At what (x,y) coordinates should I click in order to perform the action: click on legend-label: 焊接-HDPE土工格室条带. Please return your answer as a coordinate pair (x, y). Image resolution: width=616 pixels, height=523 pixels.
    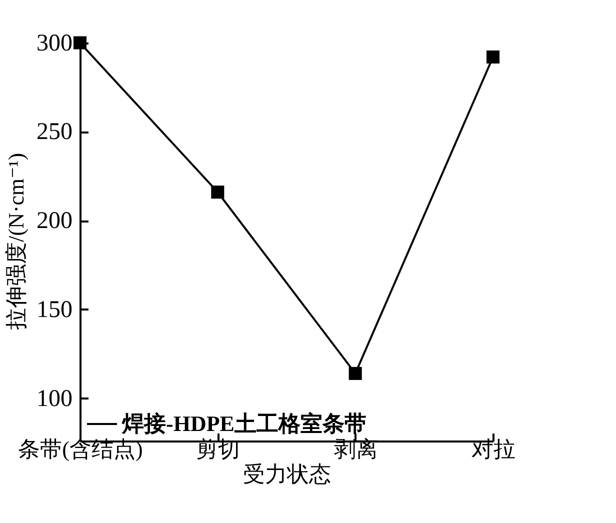
    Looking at the image, I should click on (243, 423).